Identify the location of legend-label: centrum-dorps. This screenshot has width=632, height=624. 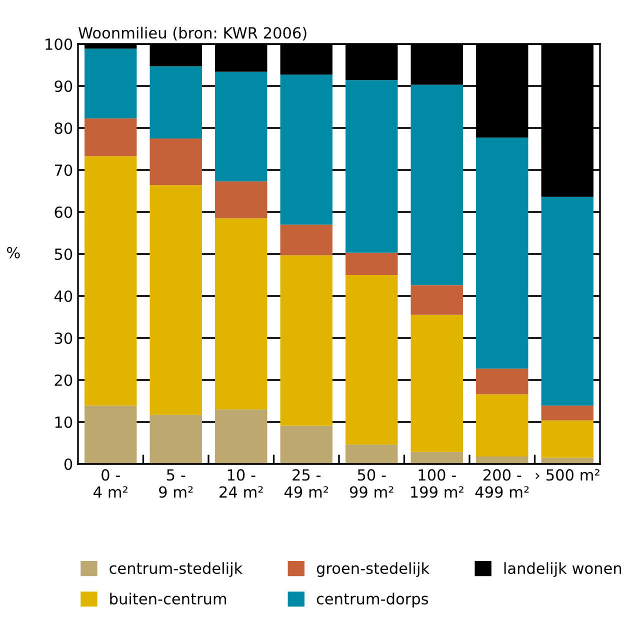
(372, 600).